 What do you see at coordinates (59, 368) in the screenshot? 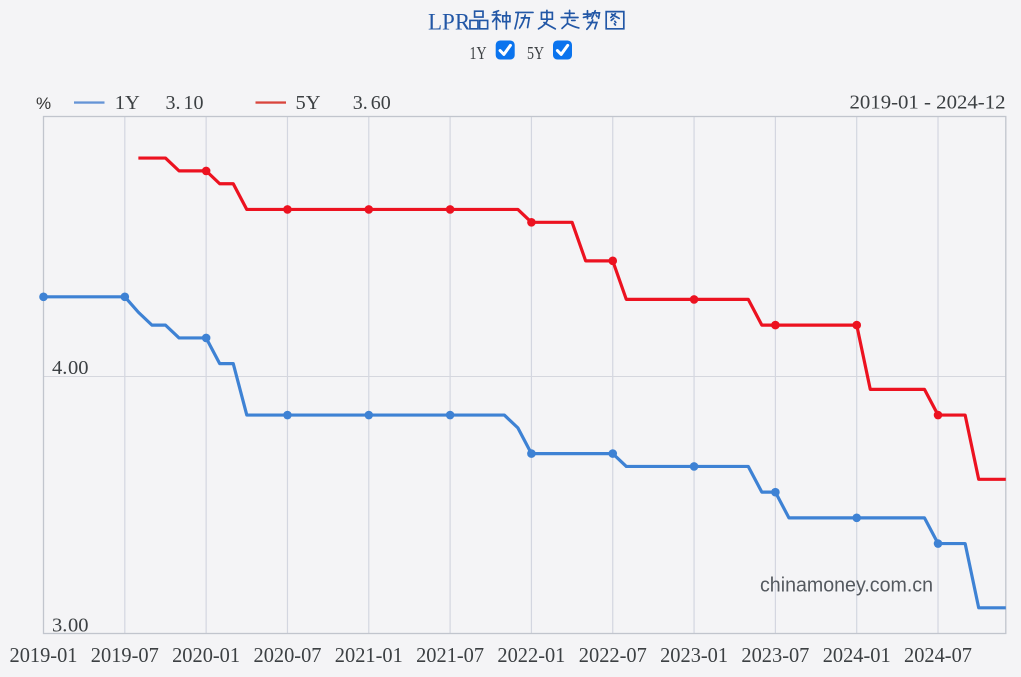
I see `svg-text: 4.` at bounding box center [59, 368].